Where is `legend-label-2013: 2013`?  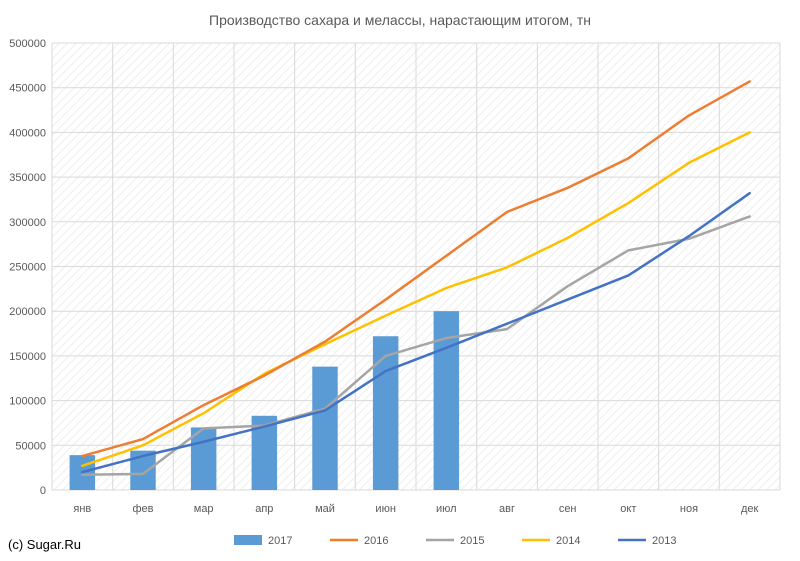
legend-label-2013: 2013 is located at coordinates (664, 541).